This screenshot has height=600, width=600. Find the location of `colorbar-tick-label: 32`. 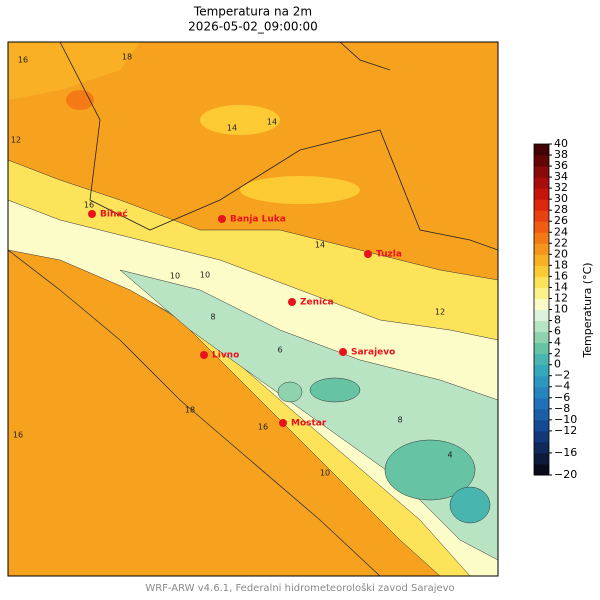

colorbar-tick-label: 32 is located at coordinates (561, 187).